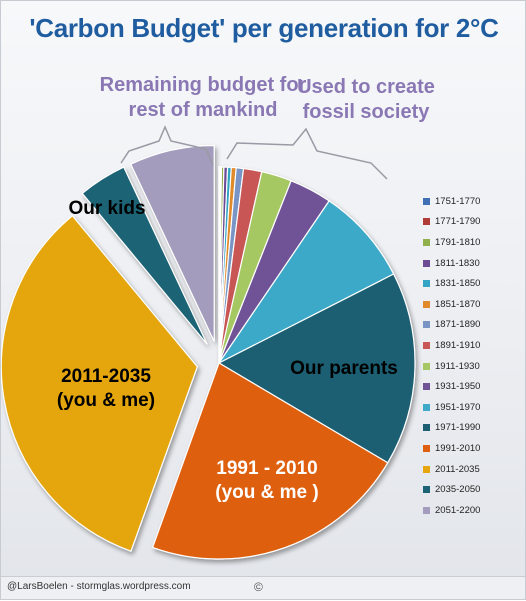 The height and width of the screenshot is (601, 526). I want to click on legend-item-1951-1970: 1951-1970, so click(473, 407).